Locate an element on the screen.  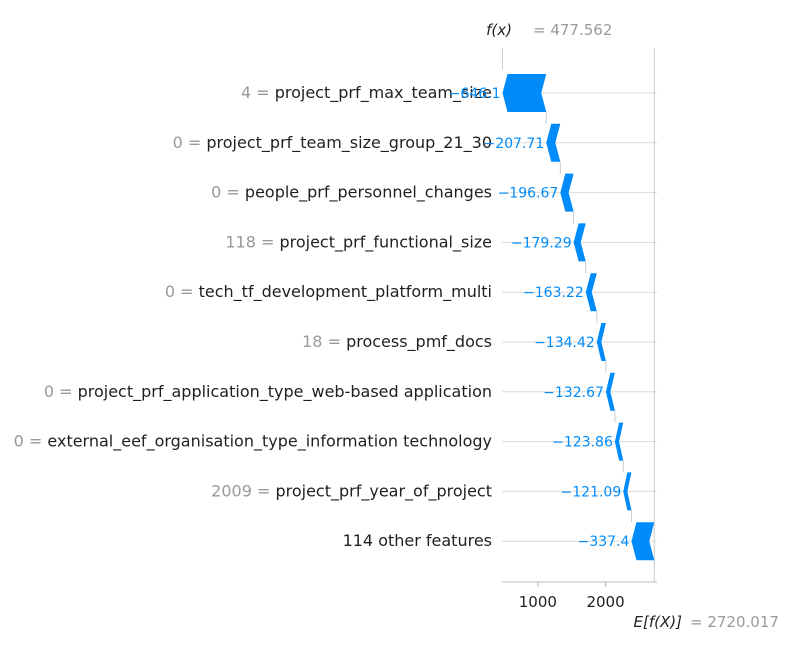
feature-label: 2009 = project_prf_year_of_project is located at coordinates (351, 491).